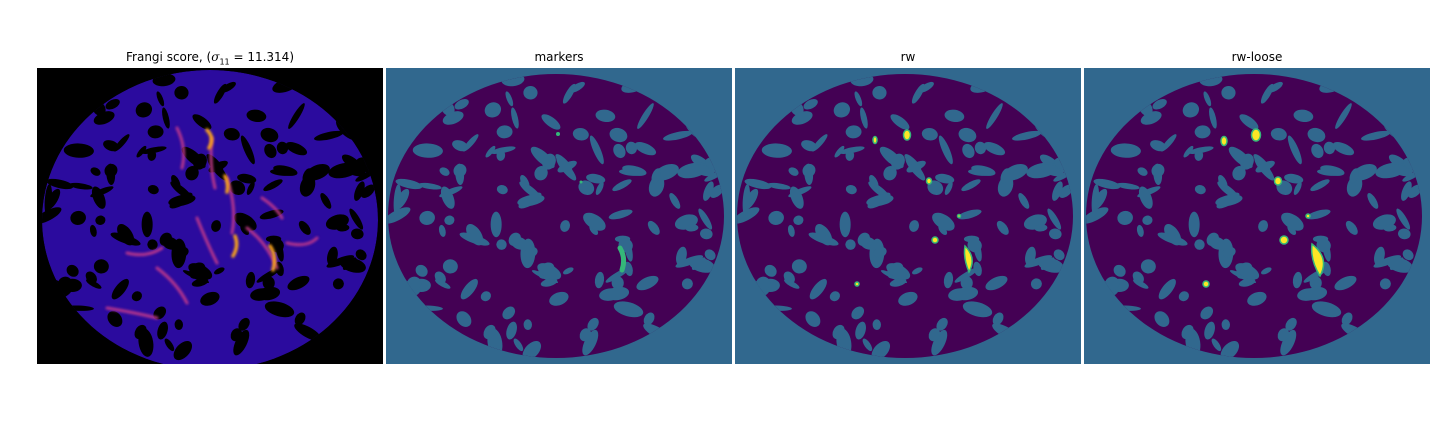 The width and height of the screenshot is (1440, 432). I want to click on panel-title-markers: markers, so click(559, 57).